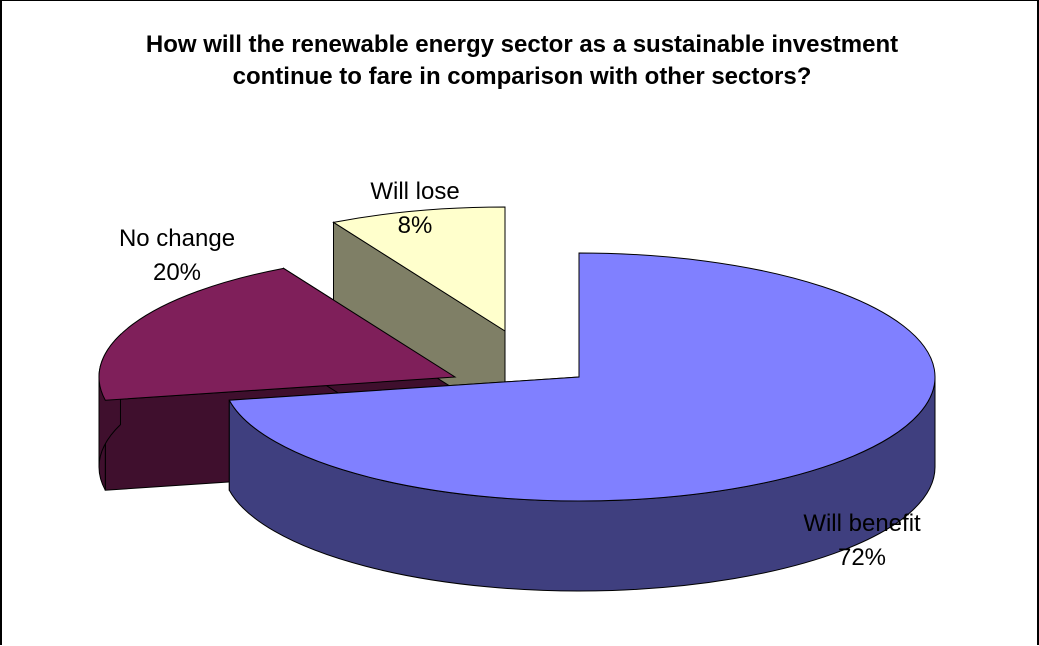 The width and height of the screenshot is (1039, 646). I want to click on data-label-category: No change, so click(177, 238).